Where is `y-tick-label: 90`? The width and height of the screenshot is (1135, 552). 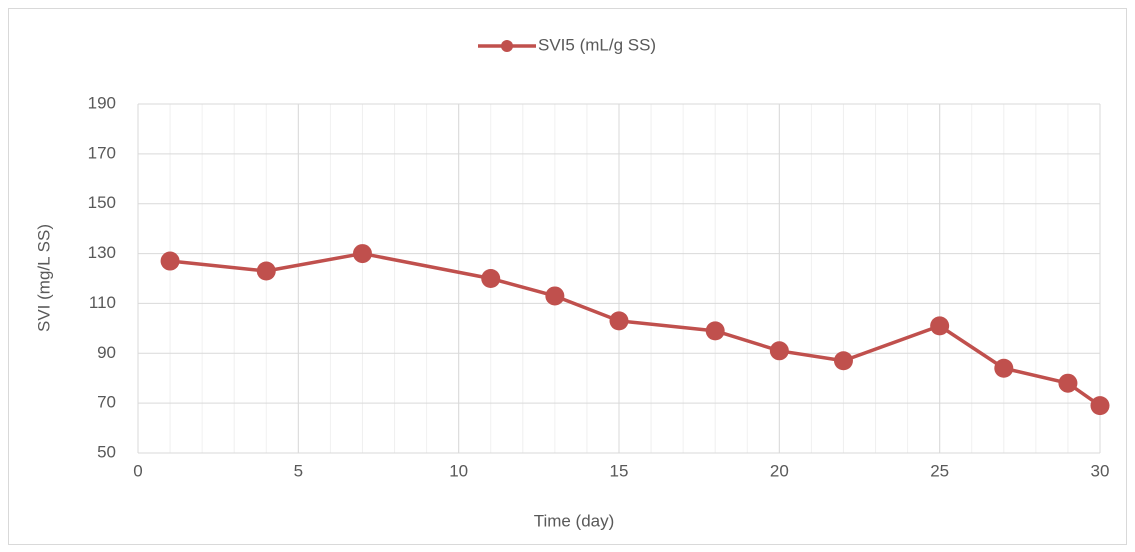
y-tick-label: 90 is located at coordinates (106, 352).